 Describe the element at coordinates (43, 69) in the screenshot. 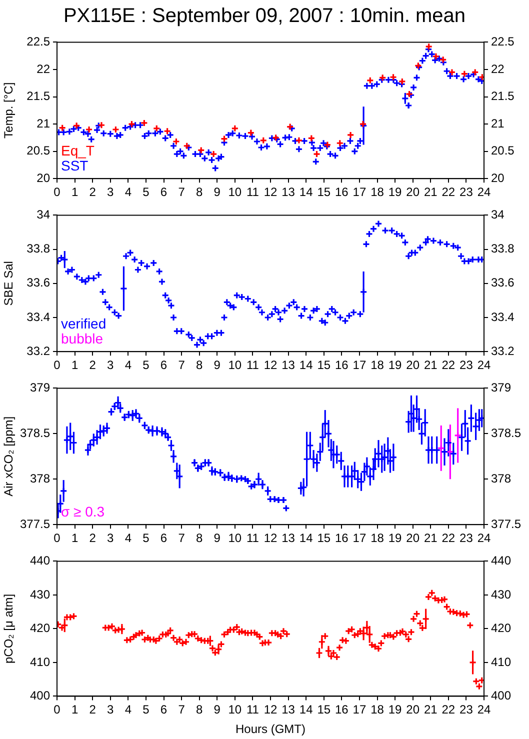

I see `y-tick-label: 22` at that location.